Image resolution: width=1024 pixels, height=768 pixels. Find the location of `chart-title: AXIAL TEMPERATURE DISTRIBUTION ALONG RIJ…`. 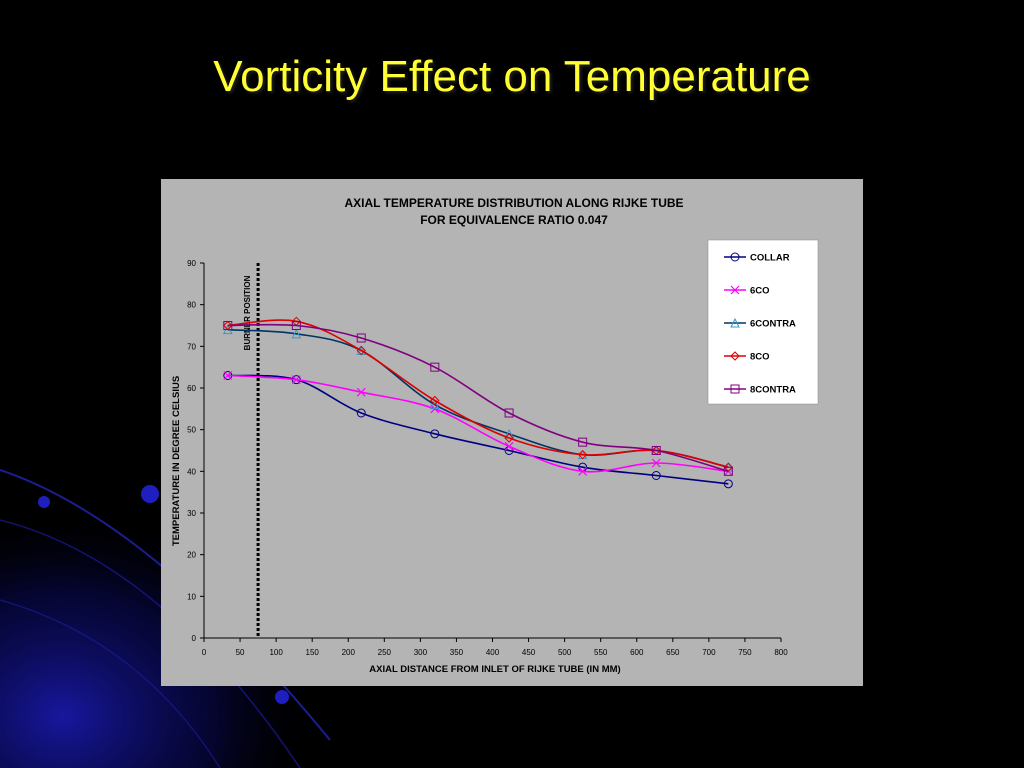

chart-title: AXIAL TEMPERATURE DISTRIBUTION ALONG RIJ… is located at coordinates (513, 203).